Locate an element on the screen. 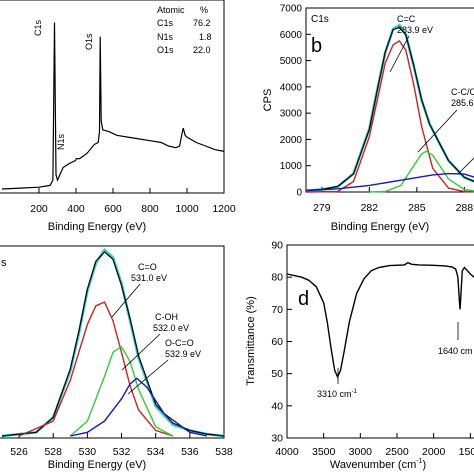  panel-b-x-tick-label: 282 is located at coordinates (370, 208).